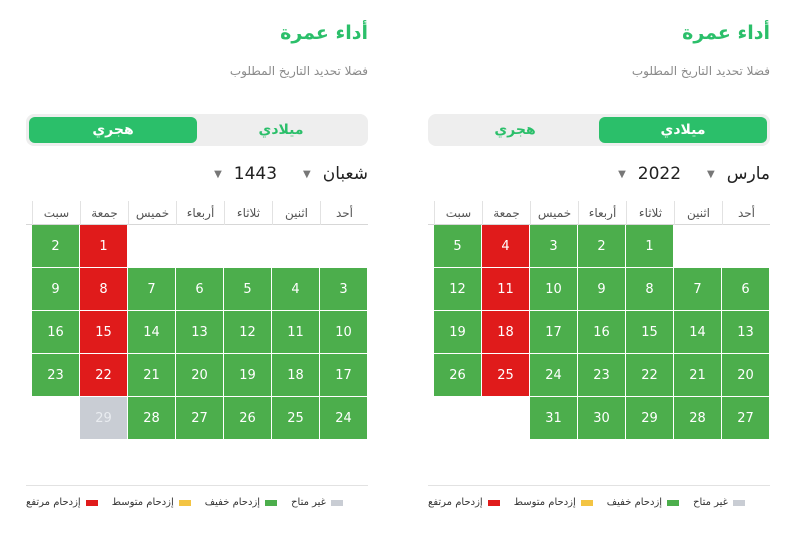 The height and width of the screenshot is (536, 800). I want to click on month-value: مارس, so click(748, 174).